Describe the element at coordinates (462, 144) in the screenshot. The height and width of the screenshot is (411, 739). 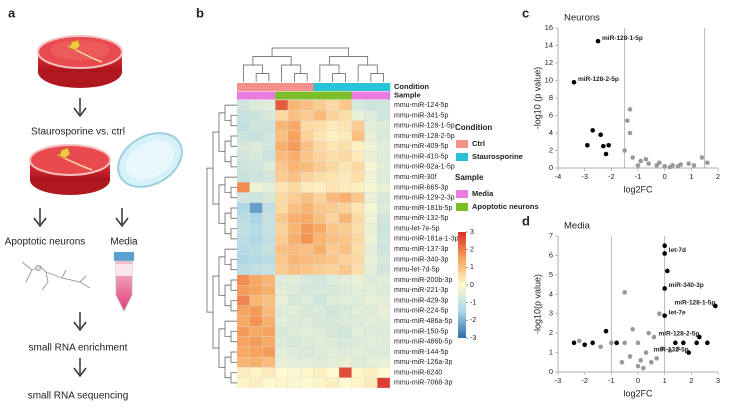
I see `legend-swatch` at that location.